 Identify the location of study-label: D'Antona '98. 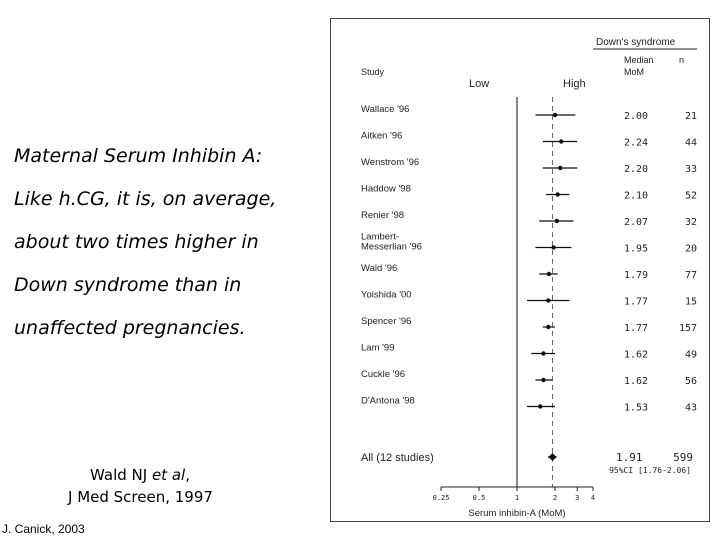
(388, 401).